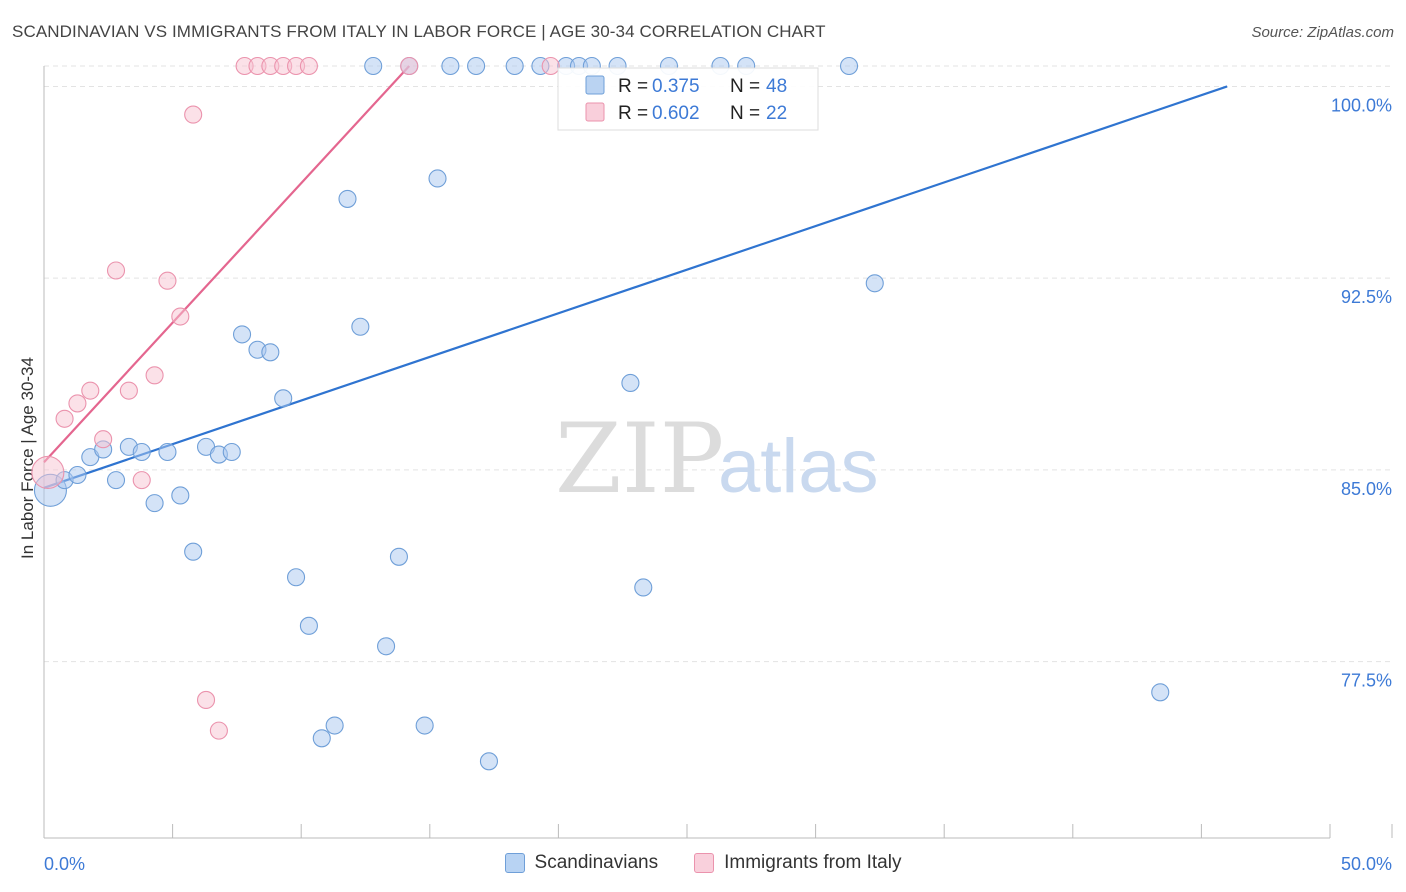 The width and height of the screenshot is (1406, 892). What do you see at coordinates (1361, 392) in the screenshot?
I see `y-tick-labels: 100.0% 92.5% 85.0% 77.5%` at bounding box center [1361, 392].